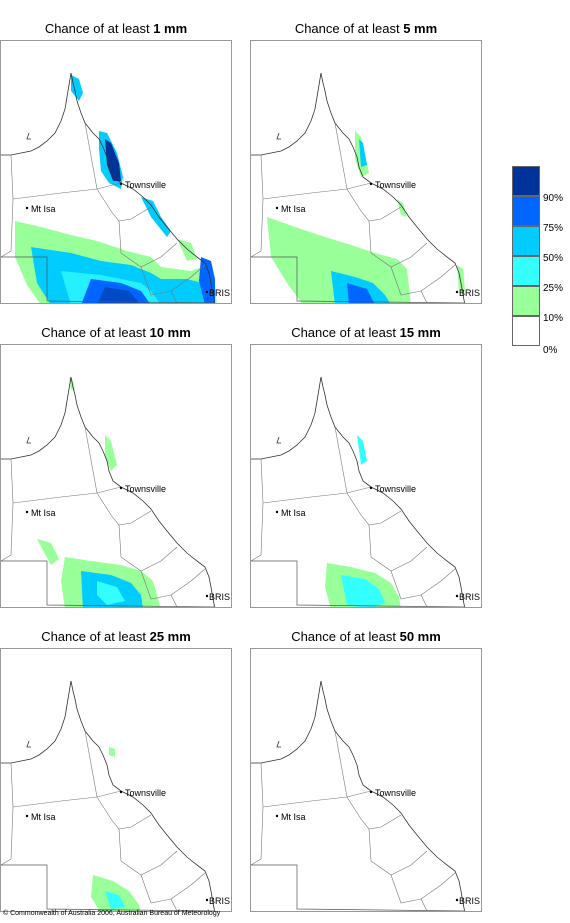 The image size is (570, 923). Describe the element at coordinates (550, 350) in the screenshot. I see `legend-label: 0%` at that location.